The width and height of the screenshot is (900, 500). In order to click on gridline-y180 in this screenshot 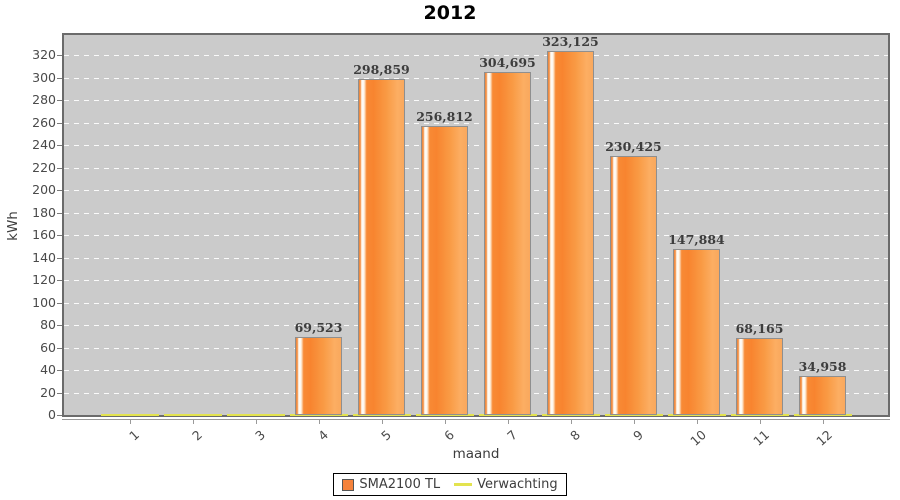, I will do `click(476, 213)`.